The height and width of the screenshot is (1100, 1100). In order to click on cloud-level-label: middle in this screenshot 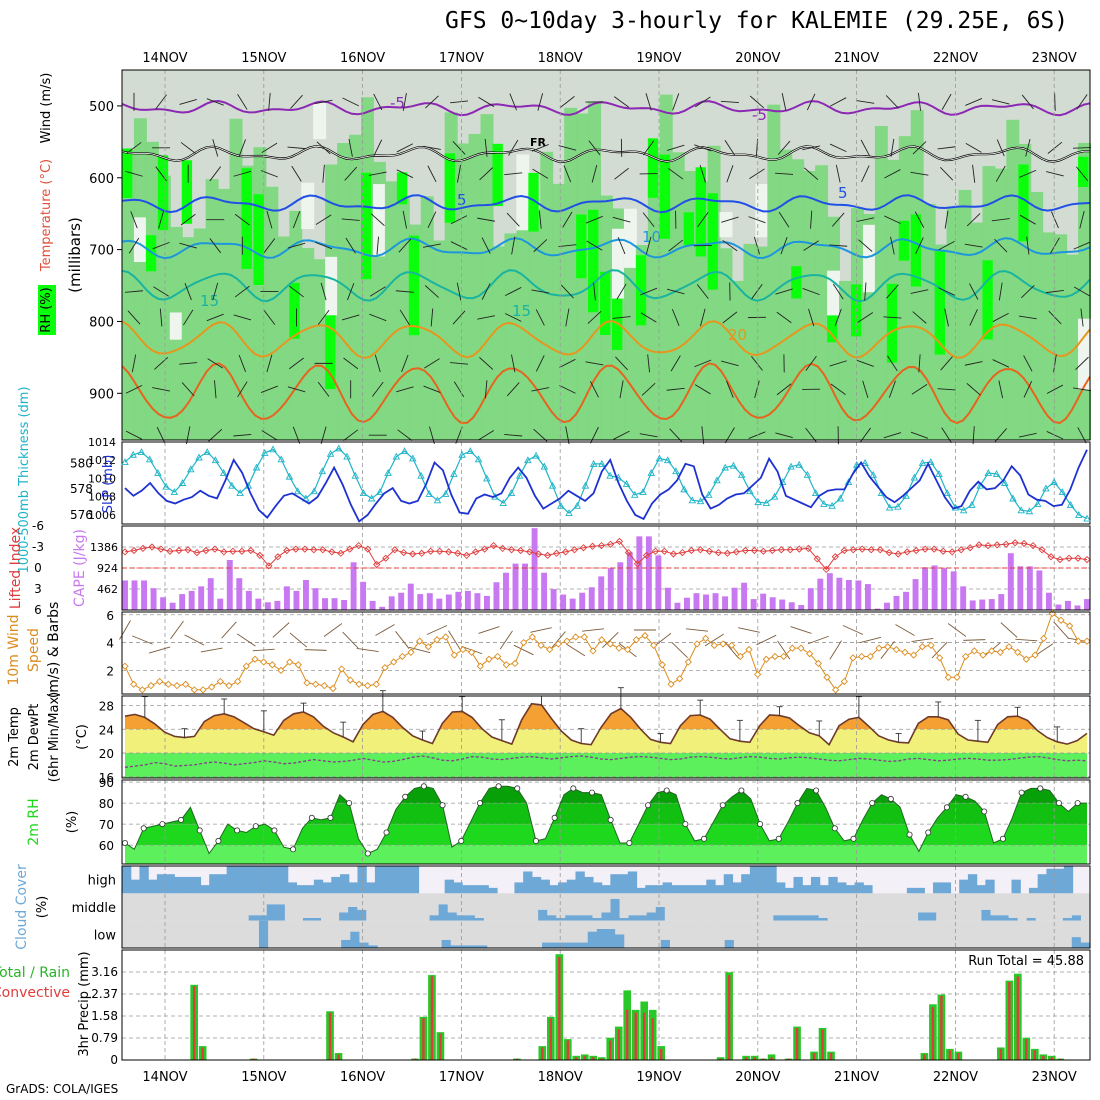, I will do `click(94, 908)`.